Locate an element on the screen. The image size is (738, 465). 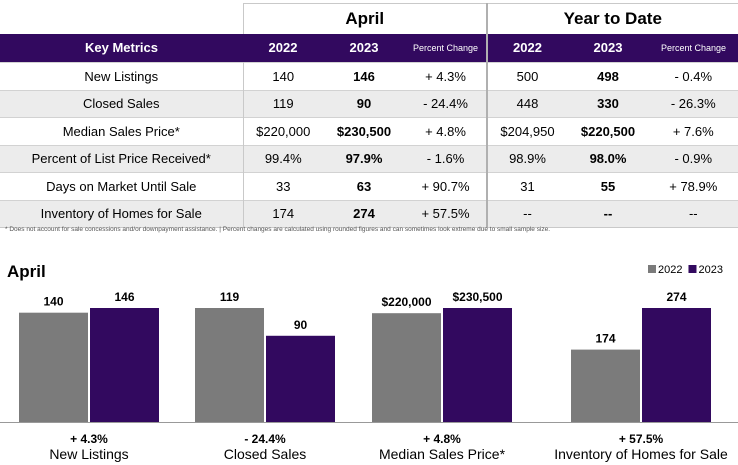
april-2023-value: $230,500 is located at coordinates (364, 131).